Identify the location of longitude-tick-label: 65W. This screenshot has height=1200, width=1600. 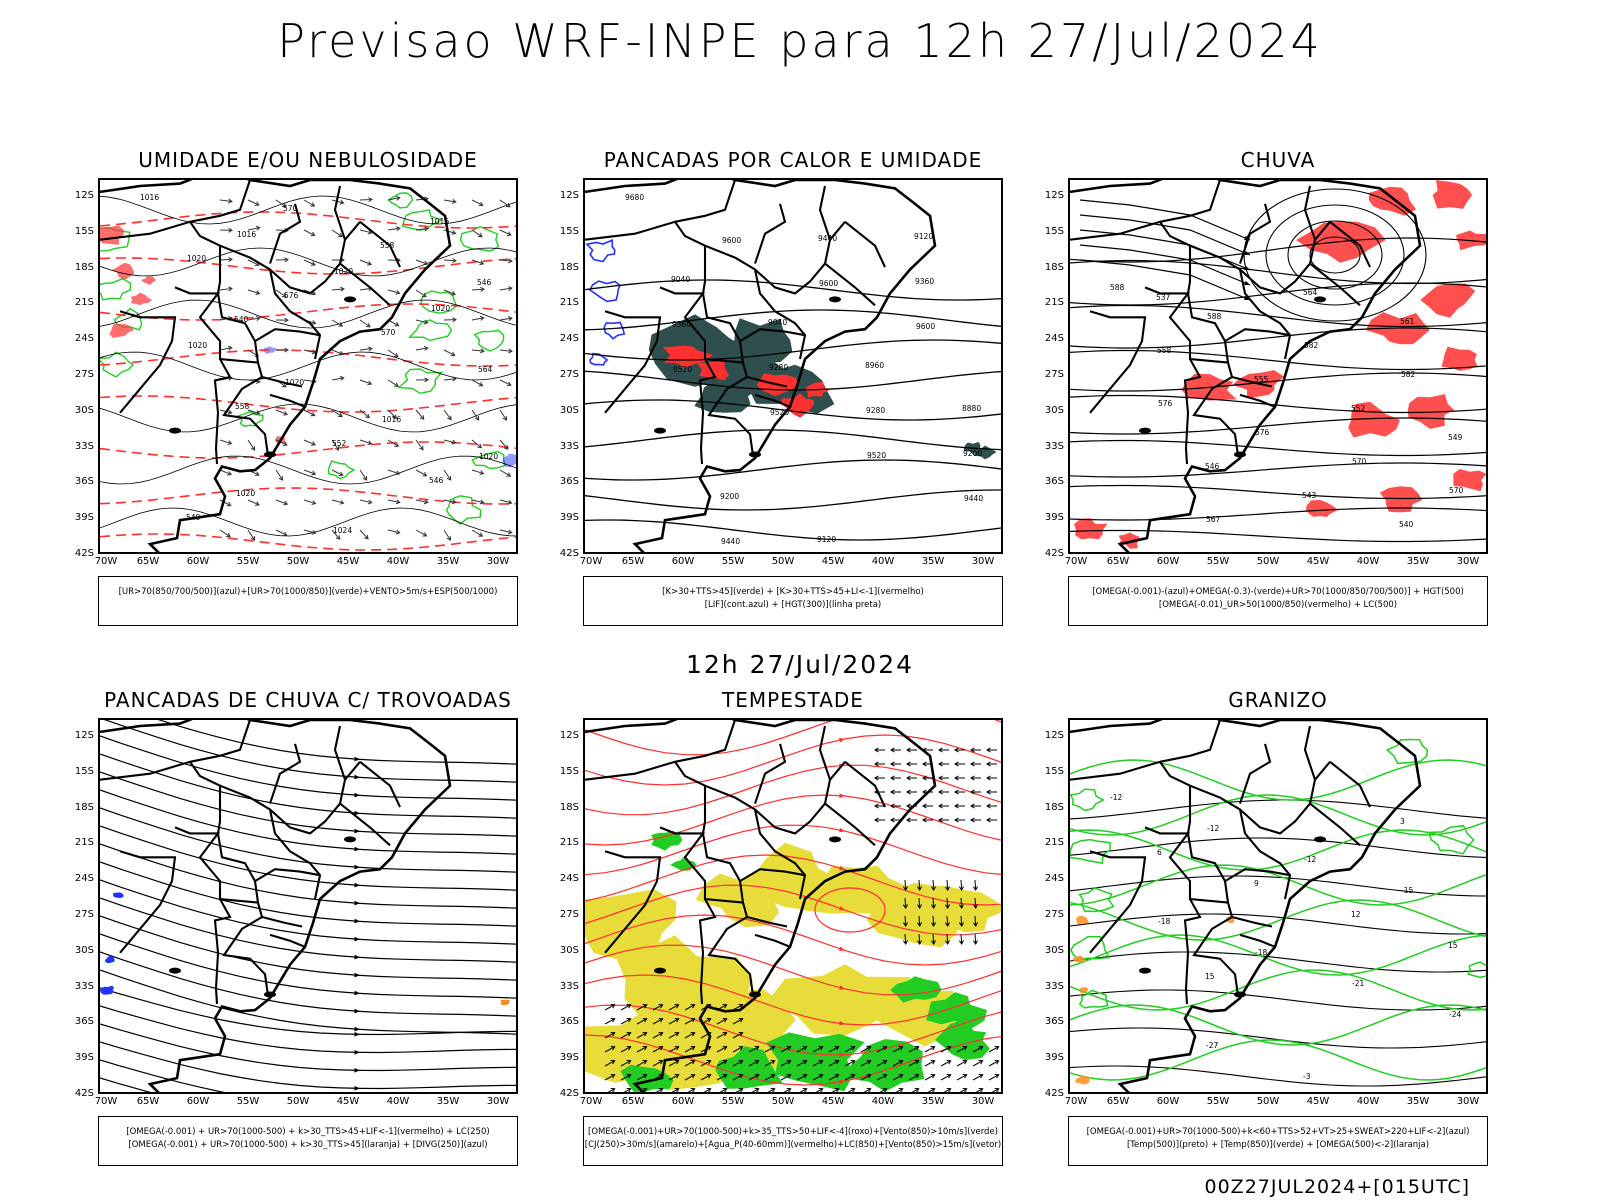
(1118, 561).